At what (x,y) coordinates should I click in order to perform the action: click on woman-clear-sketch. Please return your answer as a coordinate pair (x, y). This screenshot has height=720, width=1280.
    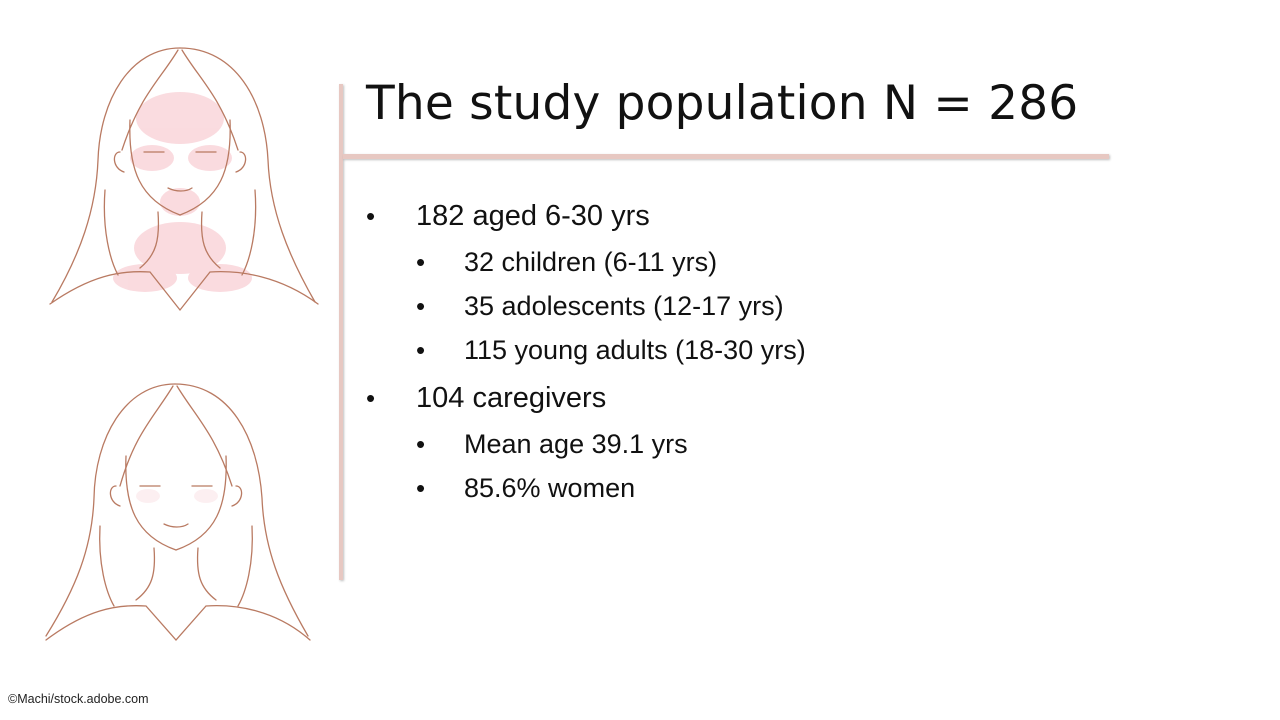
    Looking at the image, I should click on (178, 512).